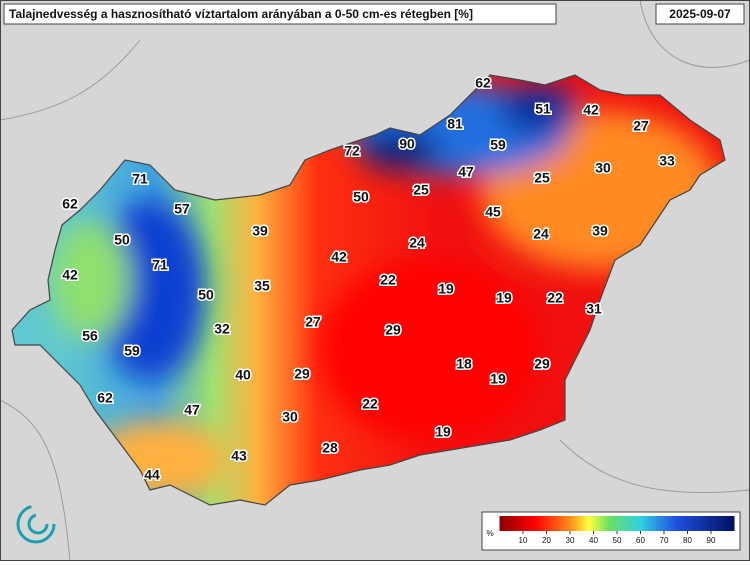 The image size is (750, 566). What do you see at coordinates (455, 124) in the screenshot?
I see `station-value: 81` at bounding box center [455, 124].